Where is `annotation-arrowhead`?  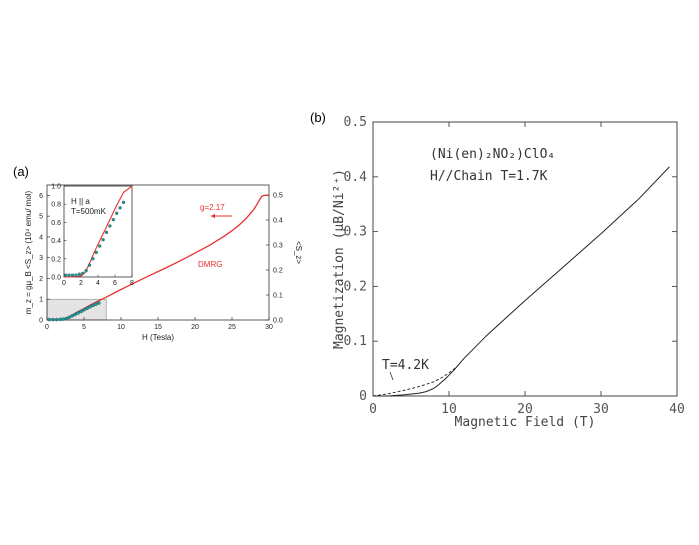
annotation-arrowhead is located at coordinates (213, 216).